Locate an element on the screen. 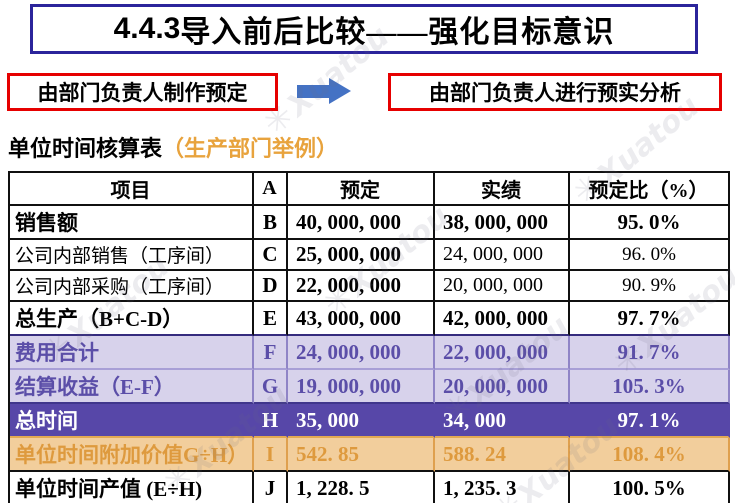  cell-ratio: 97. 1% is located at coordinates (650, 421).